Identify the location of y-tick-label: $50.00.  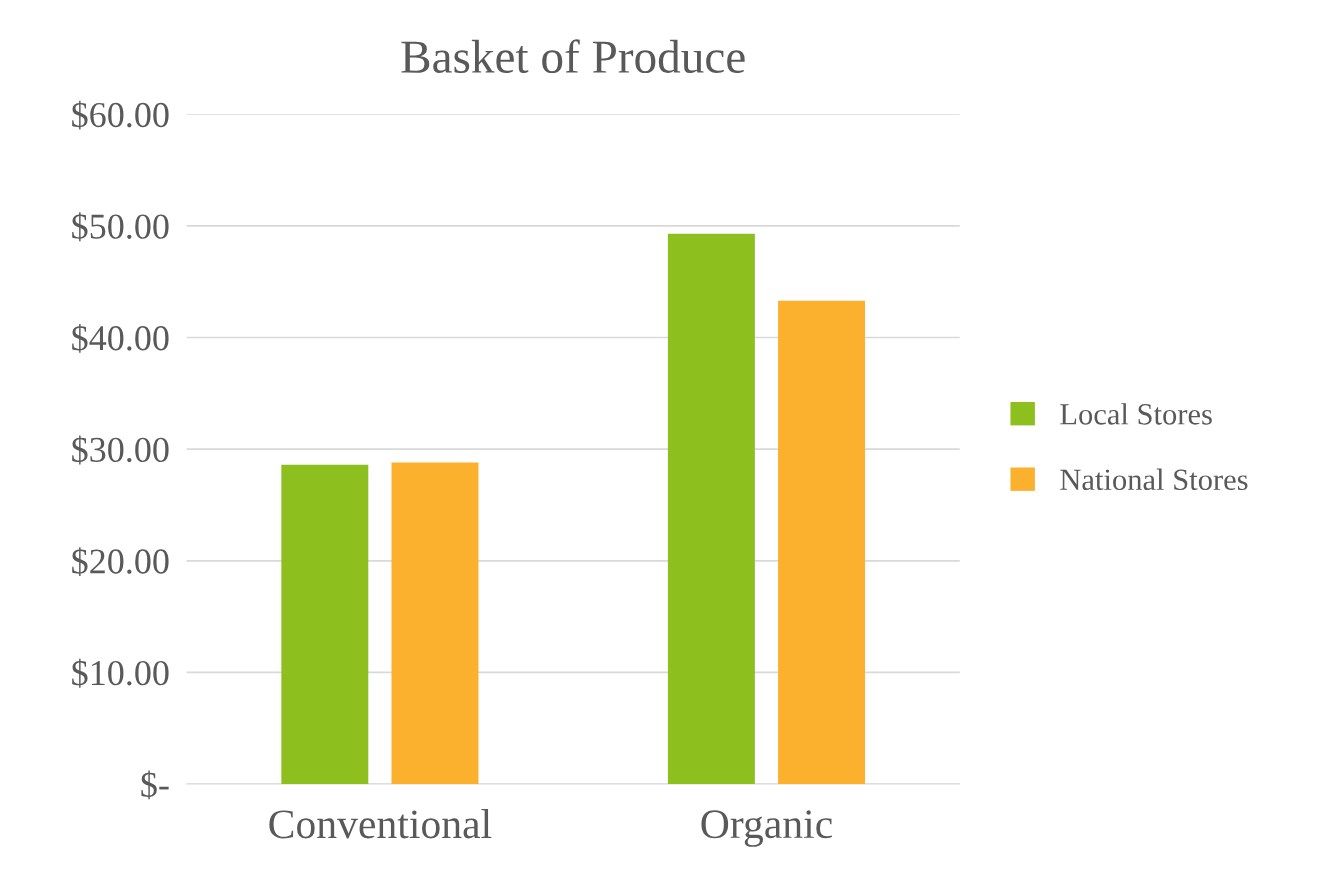
(120, 227).